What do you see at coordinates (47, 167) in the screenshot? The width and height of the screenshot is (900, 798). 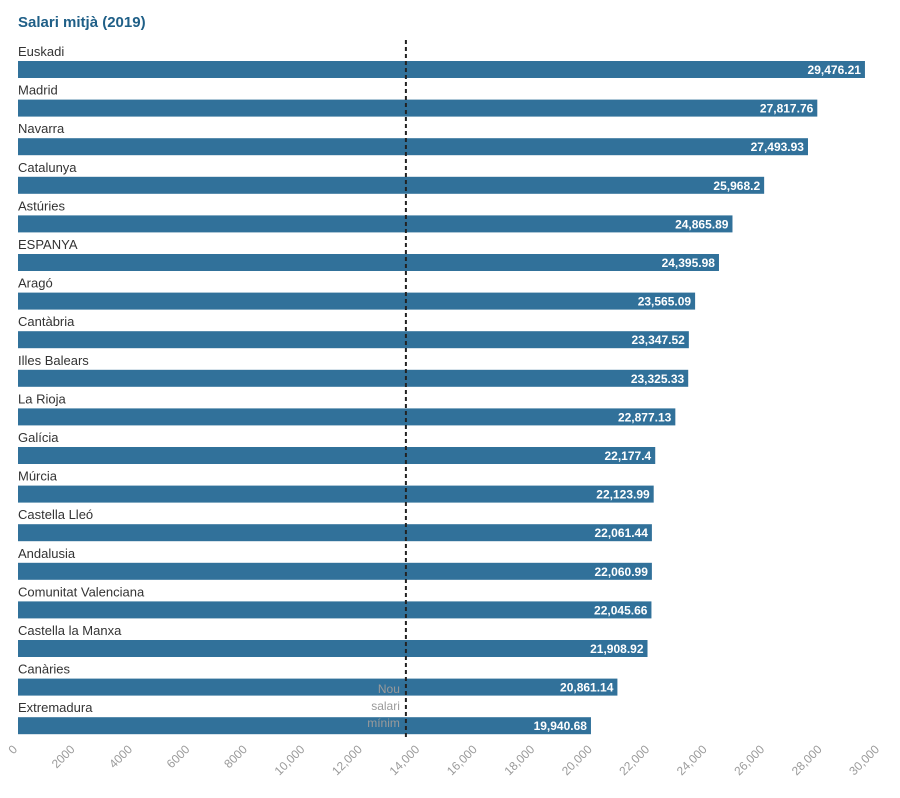 I see `category-label: Catalunya` at bounding box center [47, 167].